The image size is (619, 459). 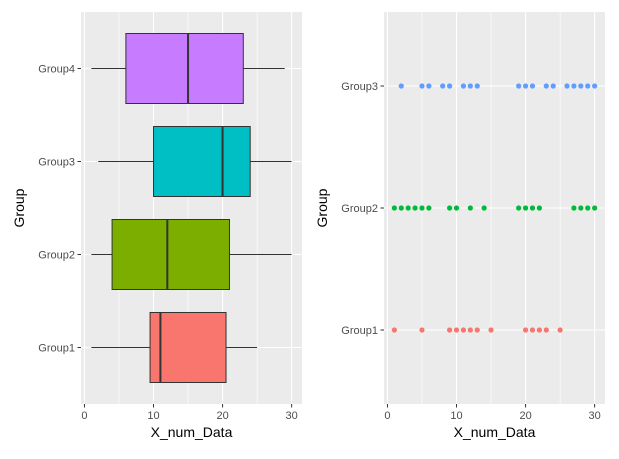 I want to click on box-group4, so click(x=184, y=68).